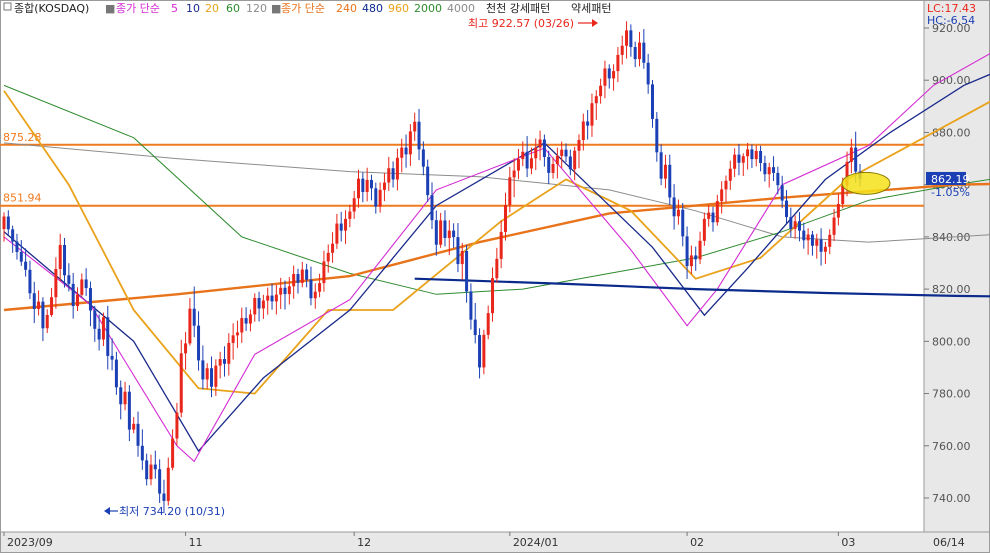 This screenshot has height=557, width=990. What do you see at coordinates (462, 169) in the screenshot?
I see `horizontal-lines: 875.28 851.94` at bounding box center [462, 169].